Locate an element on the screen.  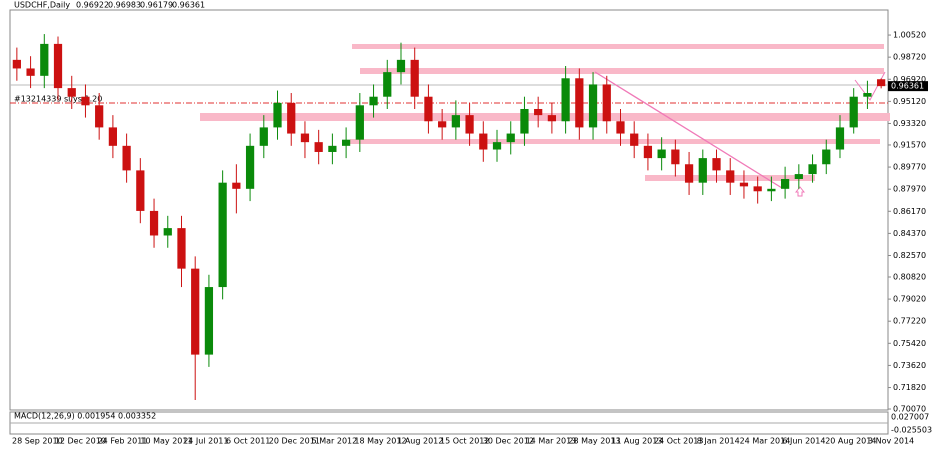
y-tick-label: 0.87970 is located at coordinates (909, 189).